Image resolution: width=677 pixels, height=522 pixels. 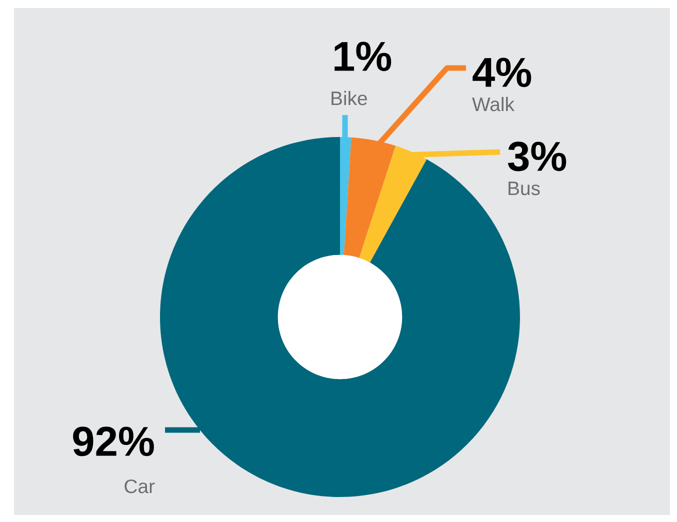 What do you see at coordinates (139, 486) in the screenshot?
I see `slice-label: Car` at bounding box center [139, 486].